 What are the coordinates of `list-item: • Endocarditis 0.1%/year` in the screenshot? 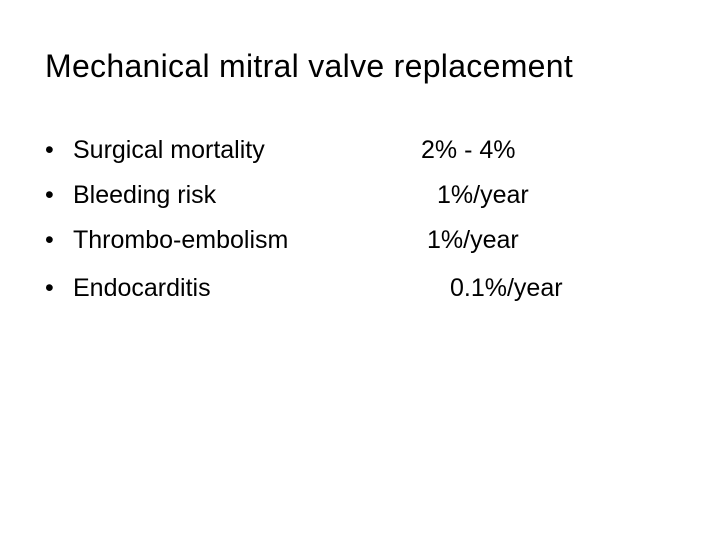 It's located at (360, 294).